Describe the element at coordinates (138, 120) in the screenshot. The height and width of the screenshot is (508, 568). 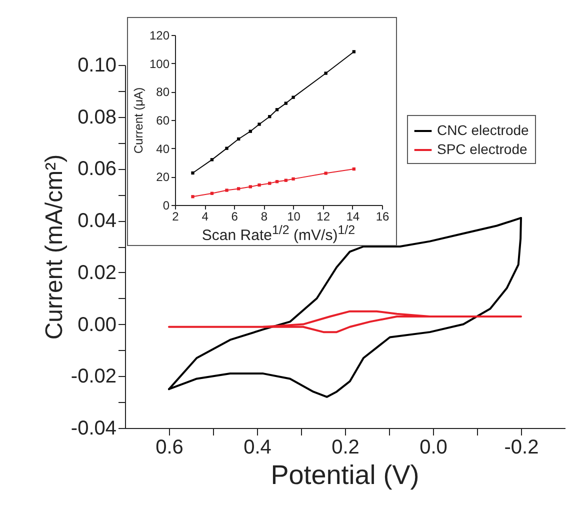
I see `y-axis-title: Current (μA)` at that location.